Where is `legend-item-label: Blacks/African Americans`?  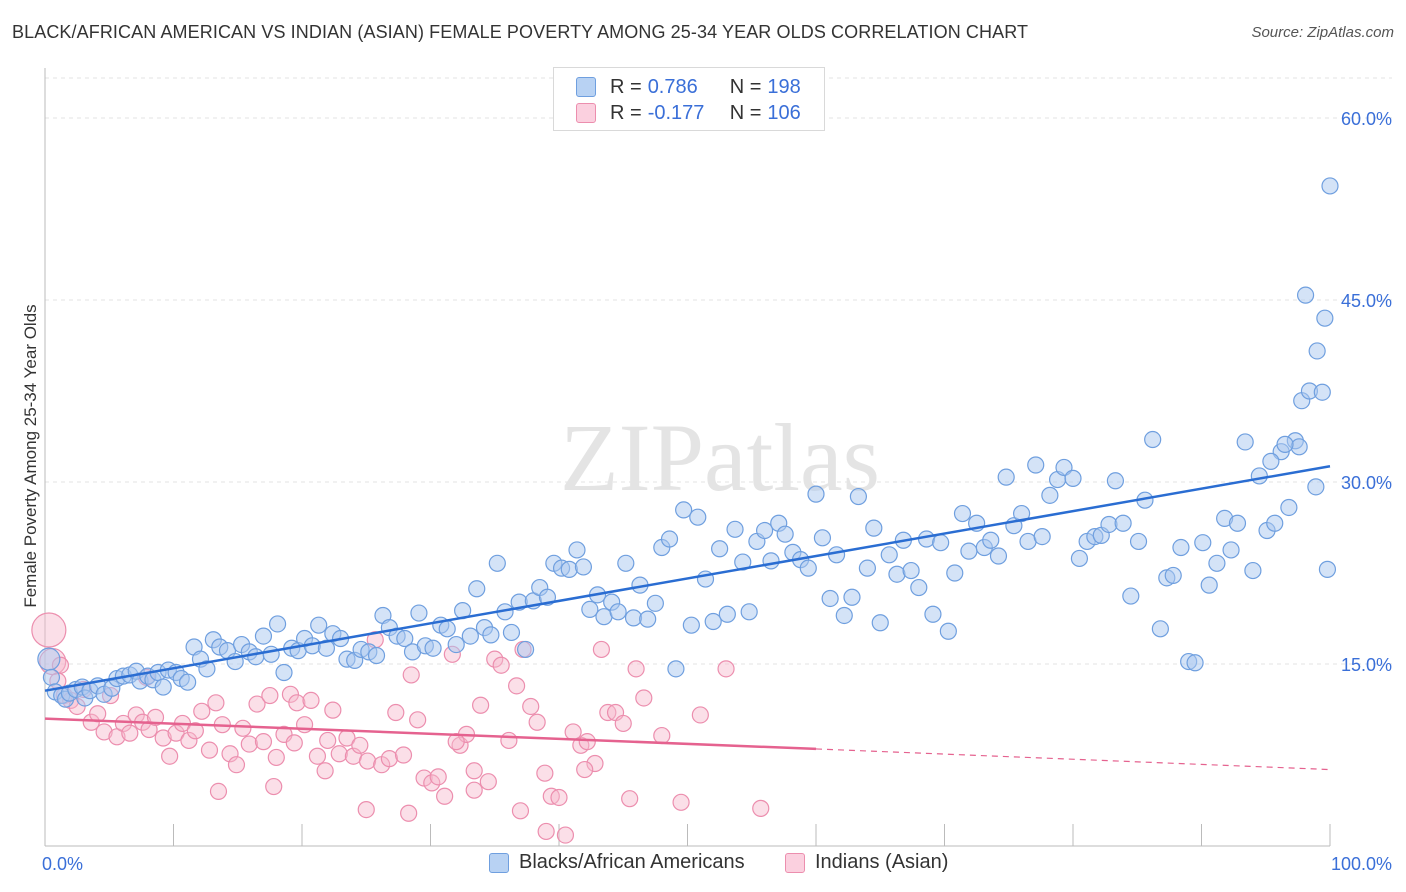
legend-item-label: Blacks/African Americans is located at coordinates (632, 862).